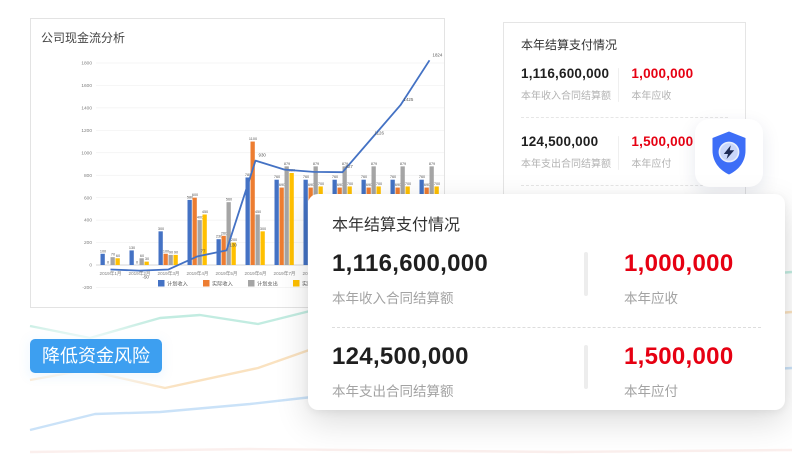 This screenshot has width=792, height=459. What do you see at coordinates (190, 197) in the screenshot?
I see `svg-text: 580` at bounding box center [190, 197].